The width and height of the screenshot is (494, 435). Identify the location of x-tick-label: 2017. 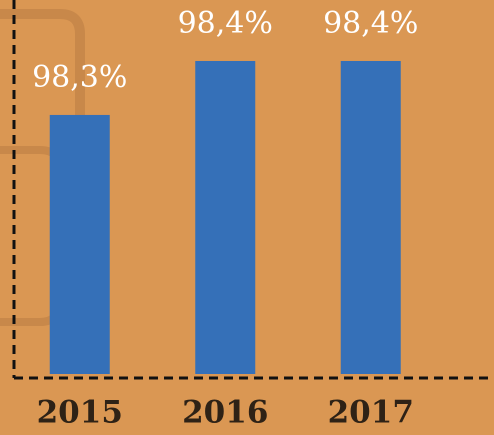
(371, 413).